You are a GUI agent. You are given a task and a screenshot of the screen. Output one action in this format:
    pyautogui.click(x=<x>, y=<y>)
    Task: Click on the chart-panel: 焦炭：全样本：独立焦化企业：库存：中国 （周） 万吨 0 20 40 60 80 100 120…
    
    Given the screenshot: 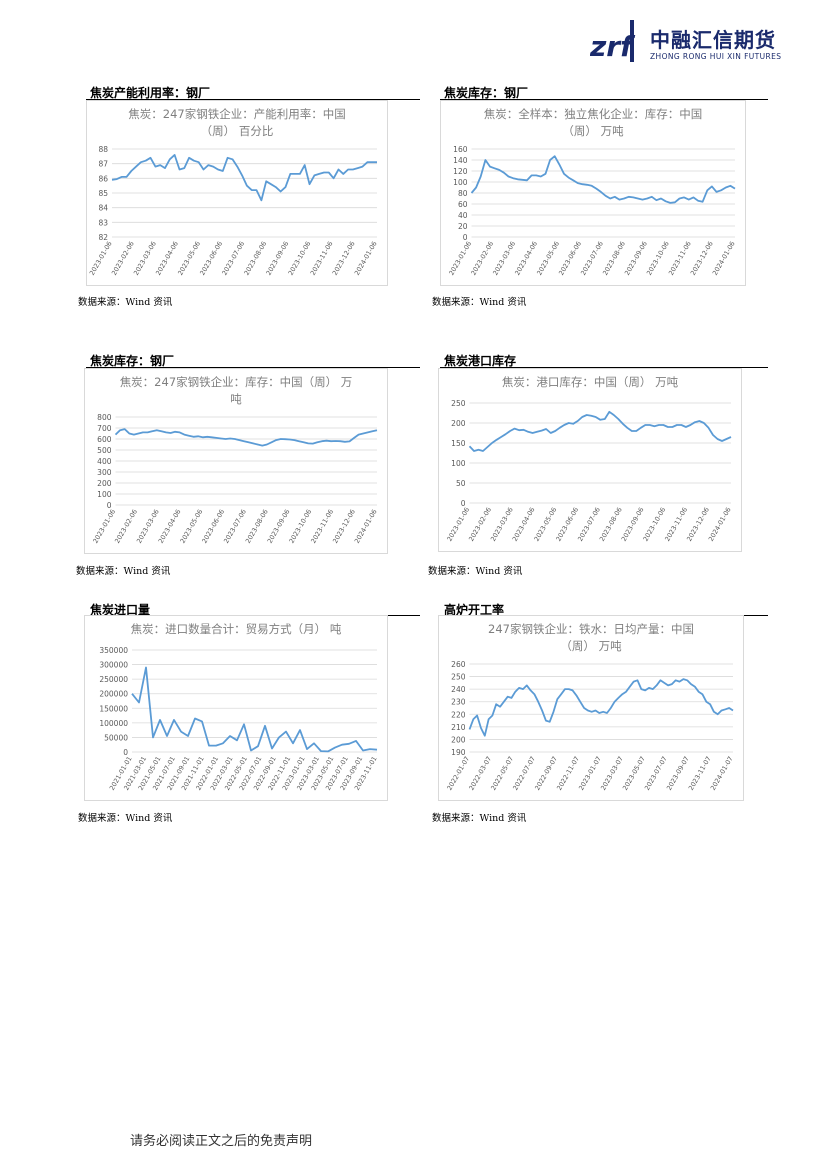 What is the action you would take?
    pyautogui.click(x=593, y=193)
    